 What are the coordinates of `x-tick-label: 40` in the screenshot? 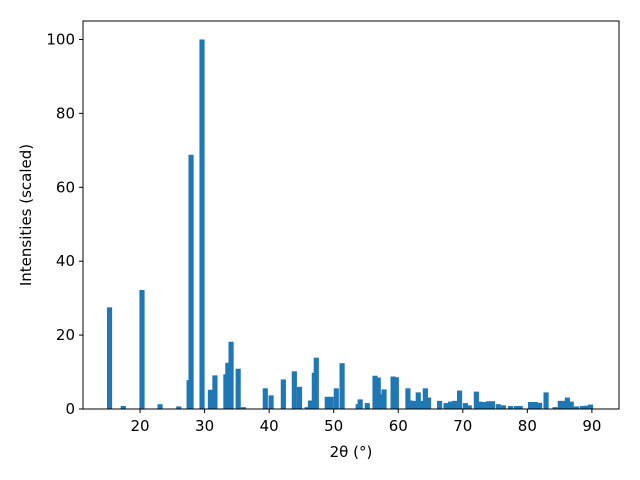 It's located at (269, 426).